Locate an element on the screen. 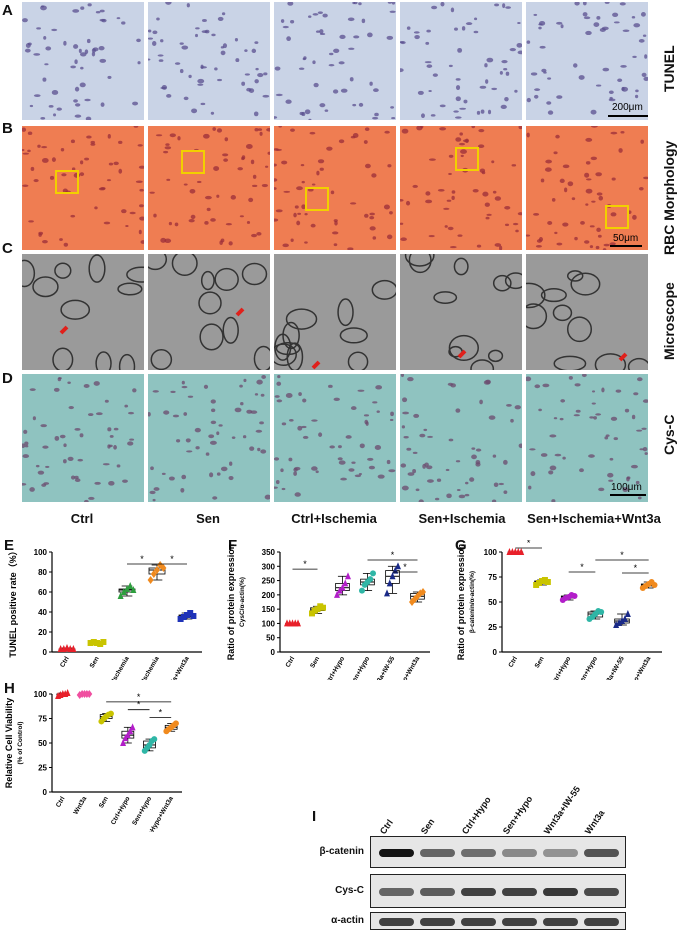 This screenshot has width=679, height=930. column-label-ctrl: Ctrl is located at coordinates (82, 518).